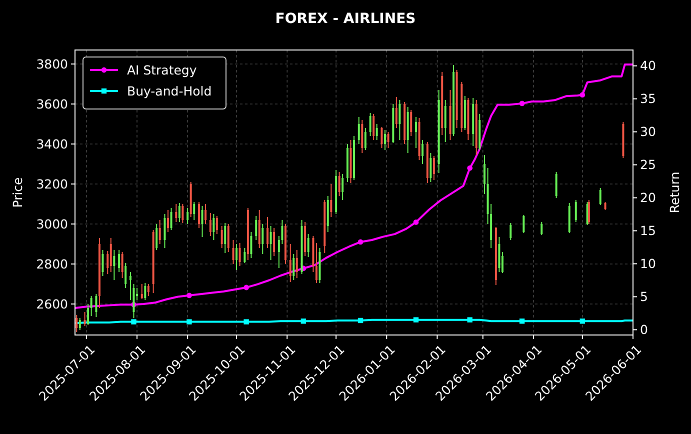 This screenshot has height=434, width=691. What do you see at coordinates (674, 193) in the screenshot?
I see `y2-axis-title: Return` at bounding box center [674, 193].